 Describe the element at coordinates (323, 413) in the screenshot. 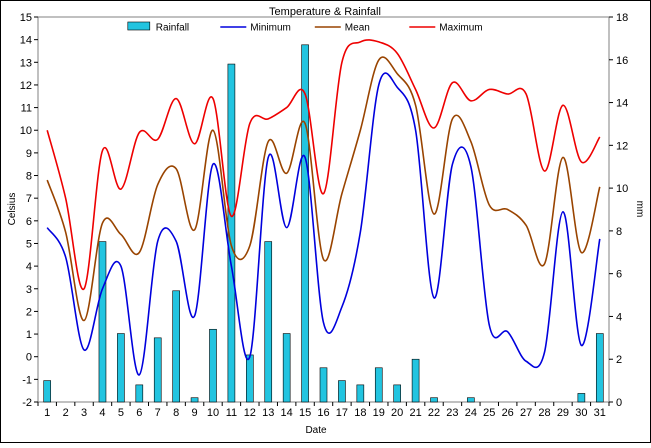

I see `x-tick-label: 16` at that location.